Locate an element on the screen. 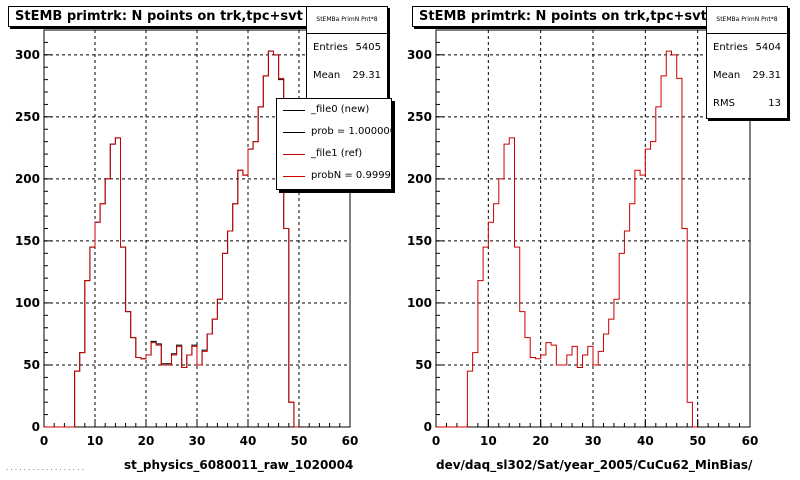  legend-item: probN = 0.999970 is located at coordinates (334, 176).